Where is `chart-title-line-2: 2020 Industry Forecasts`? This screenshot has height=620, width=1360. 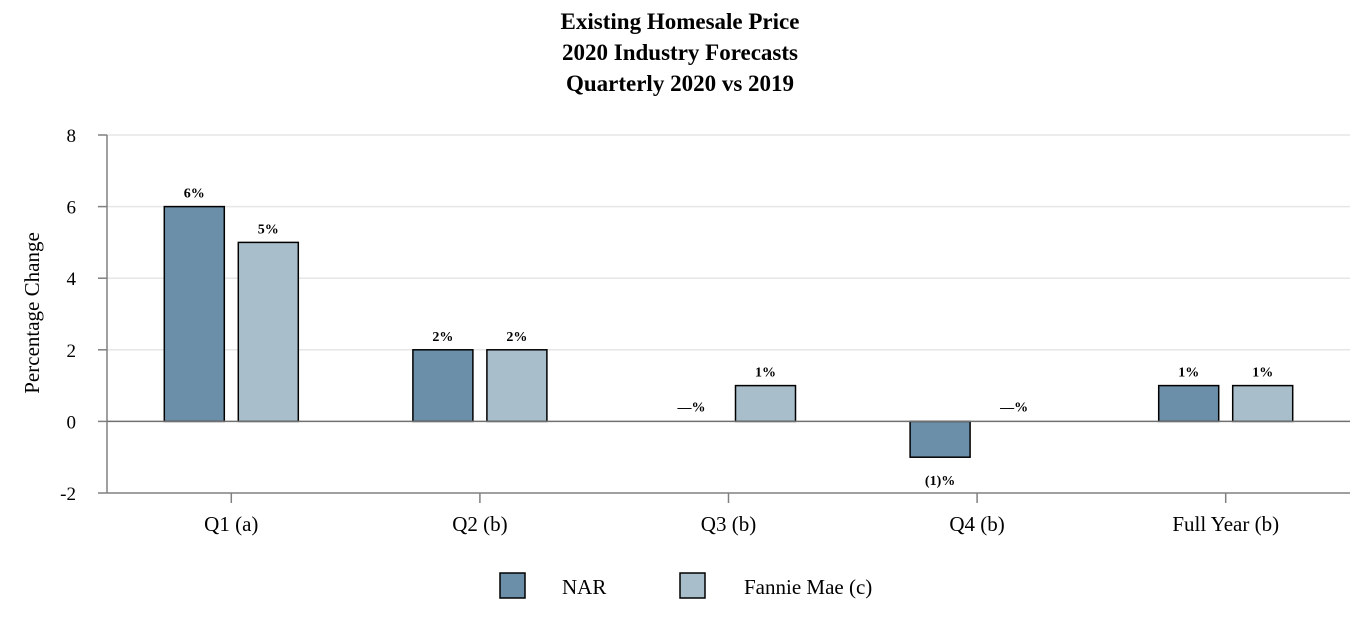 chart-title-line-2: 2020 Industry Forecasts is located at coordinates (680, 52).